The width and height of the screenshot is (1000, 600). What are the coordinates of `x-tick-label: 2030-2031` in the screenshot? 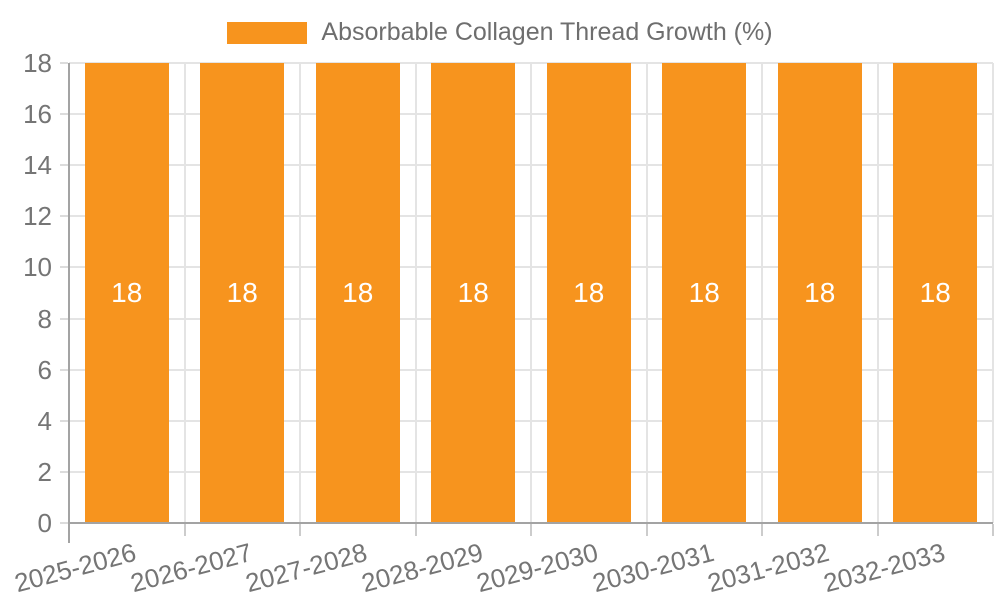 It's located at (653, 568).